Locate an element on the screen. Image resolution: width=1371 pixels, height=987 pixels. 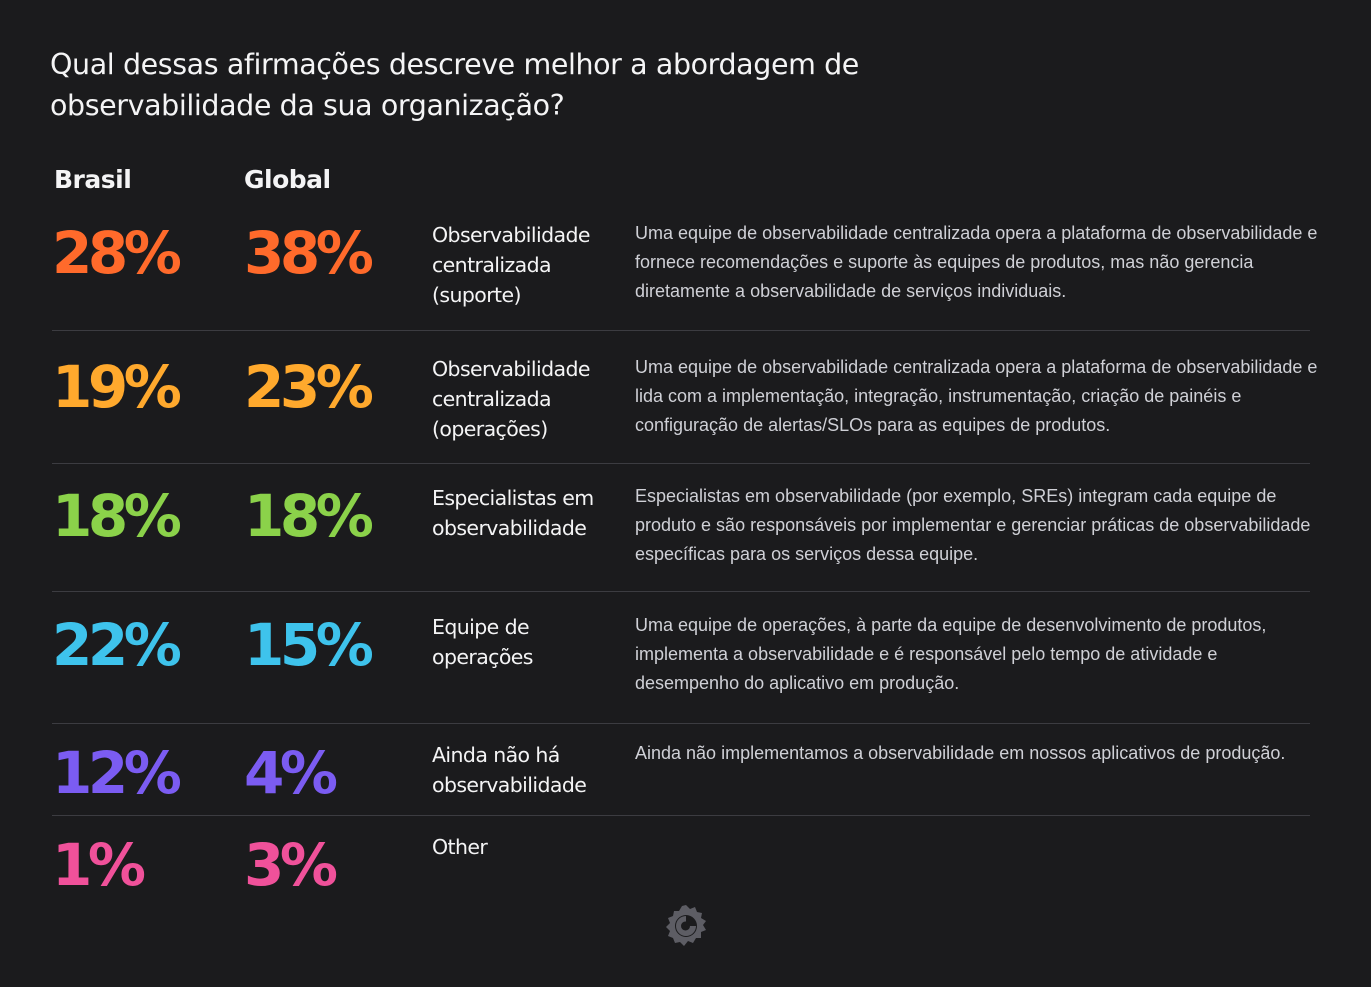
global-percentage: 15% is located at coordinates (309, 645).